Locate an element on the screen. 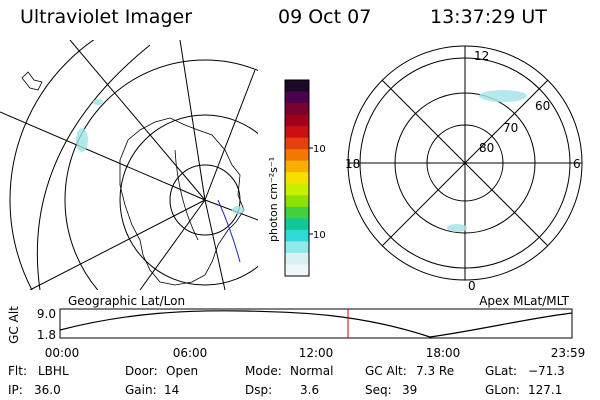  colorbar-frame is located at coordinates (297, 178).